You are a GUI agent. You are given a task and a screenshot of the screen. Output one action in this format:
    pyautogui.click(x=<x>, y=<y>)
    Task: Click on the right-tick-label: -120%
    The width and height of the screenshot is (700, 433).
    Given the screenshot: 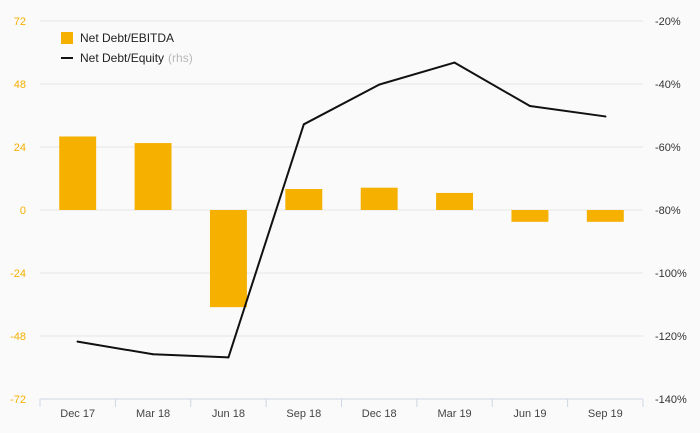 What is the action you would take?
    pyautogui.click(x=671, y=337)
    